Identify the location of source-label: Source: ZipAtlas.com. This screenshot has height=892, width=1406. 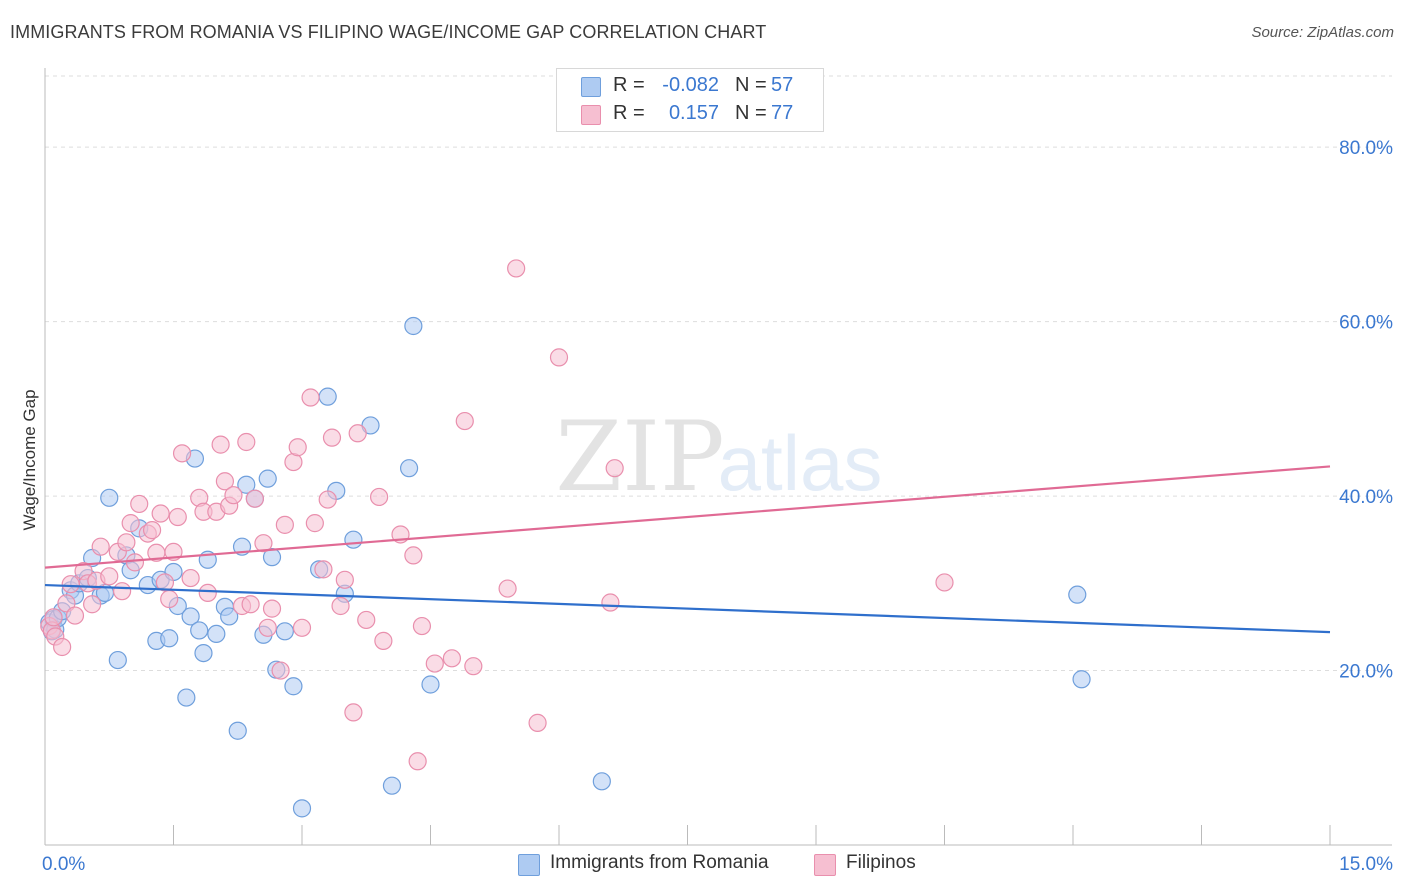
(1322, 32).